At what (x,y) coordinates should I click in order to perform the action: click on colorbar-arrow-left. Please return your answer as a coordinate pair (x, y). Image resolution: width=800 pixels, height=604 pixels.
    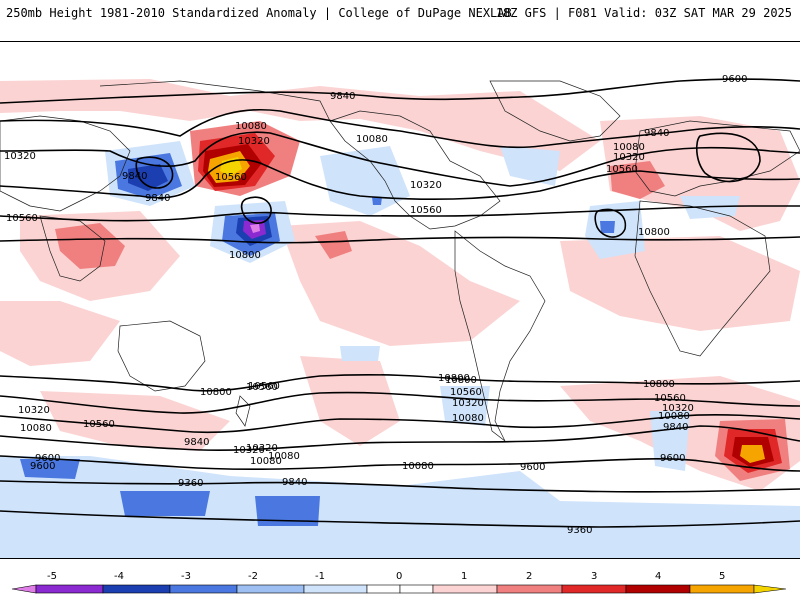
    Looking at the image, I should click on (24, 589).